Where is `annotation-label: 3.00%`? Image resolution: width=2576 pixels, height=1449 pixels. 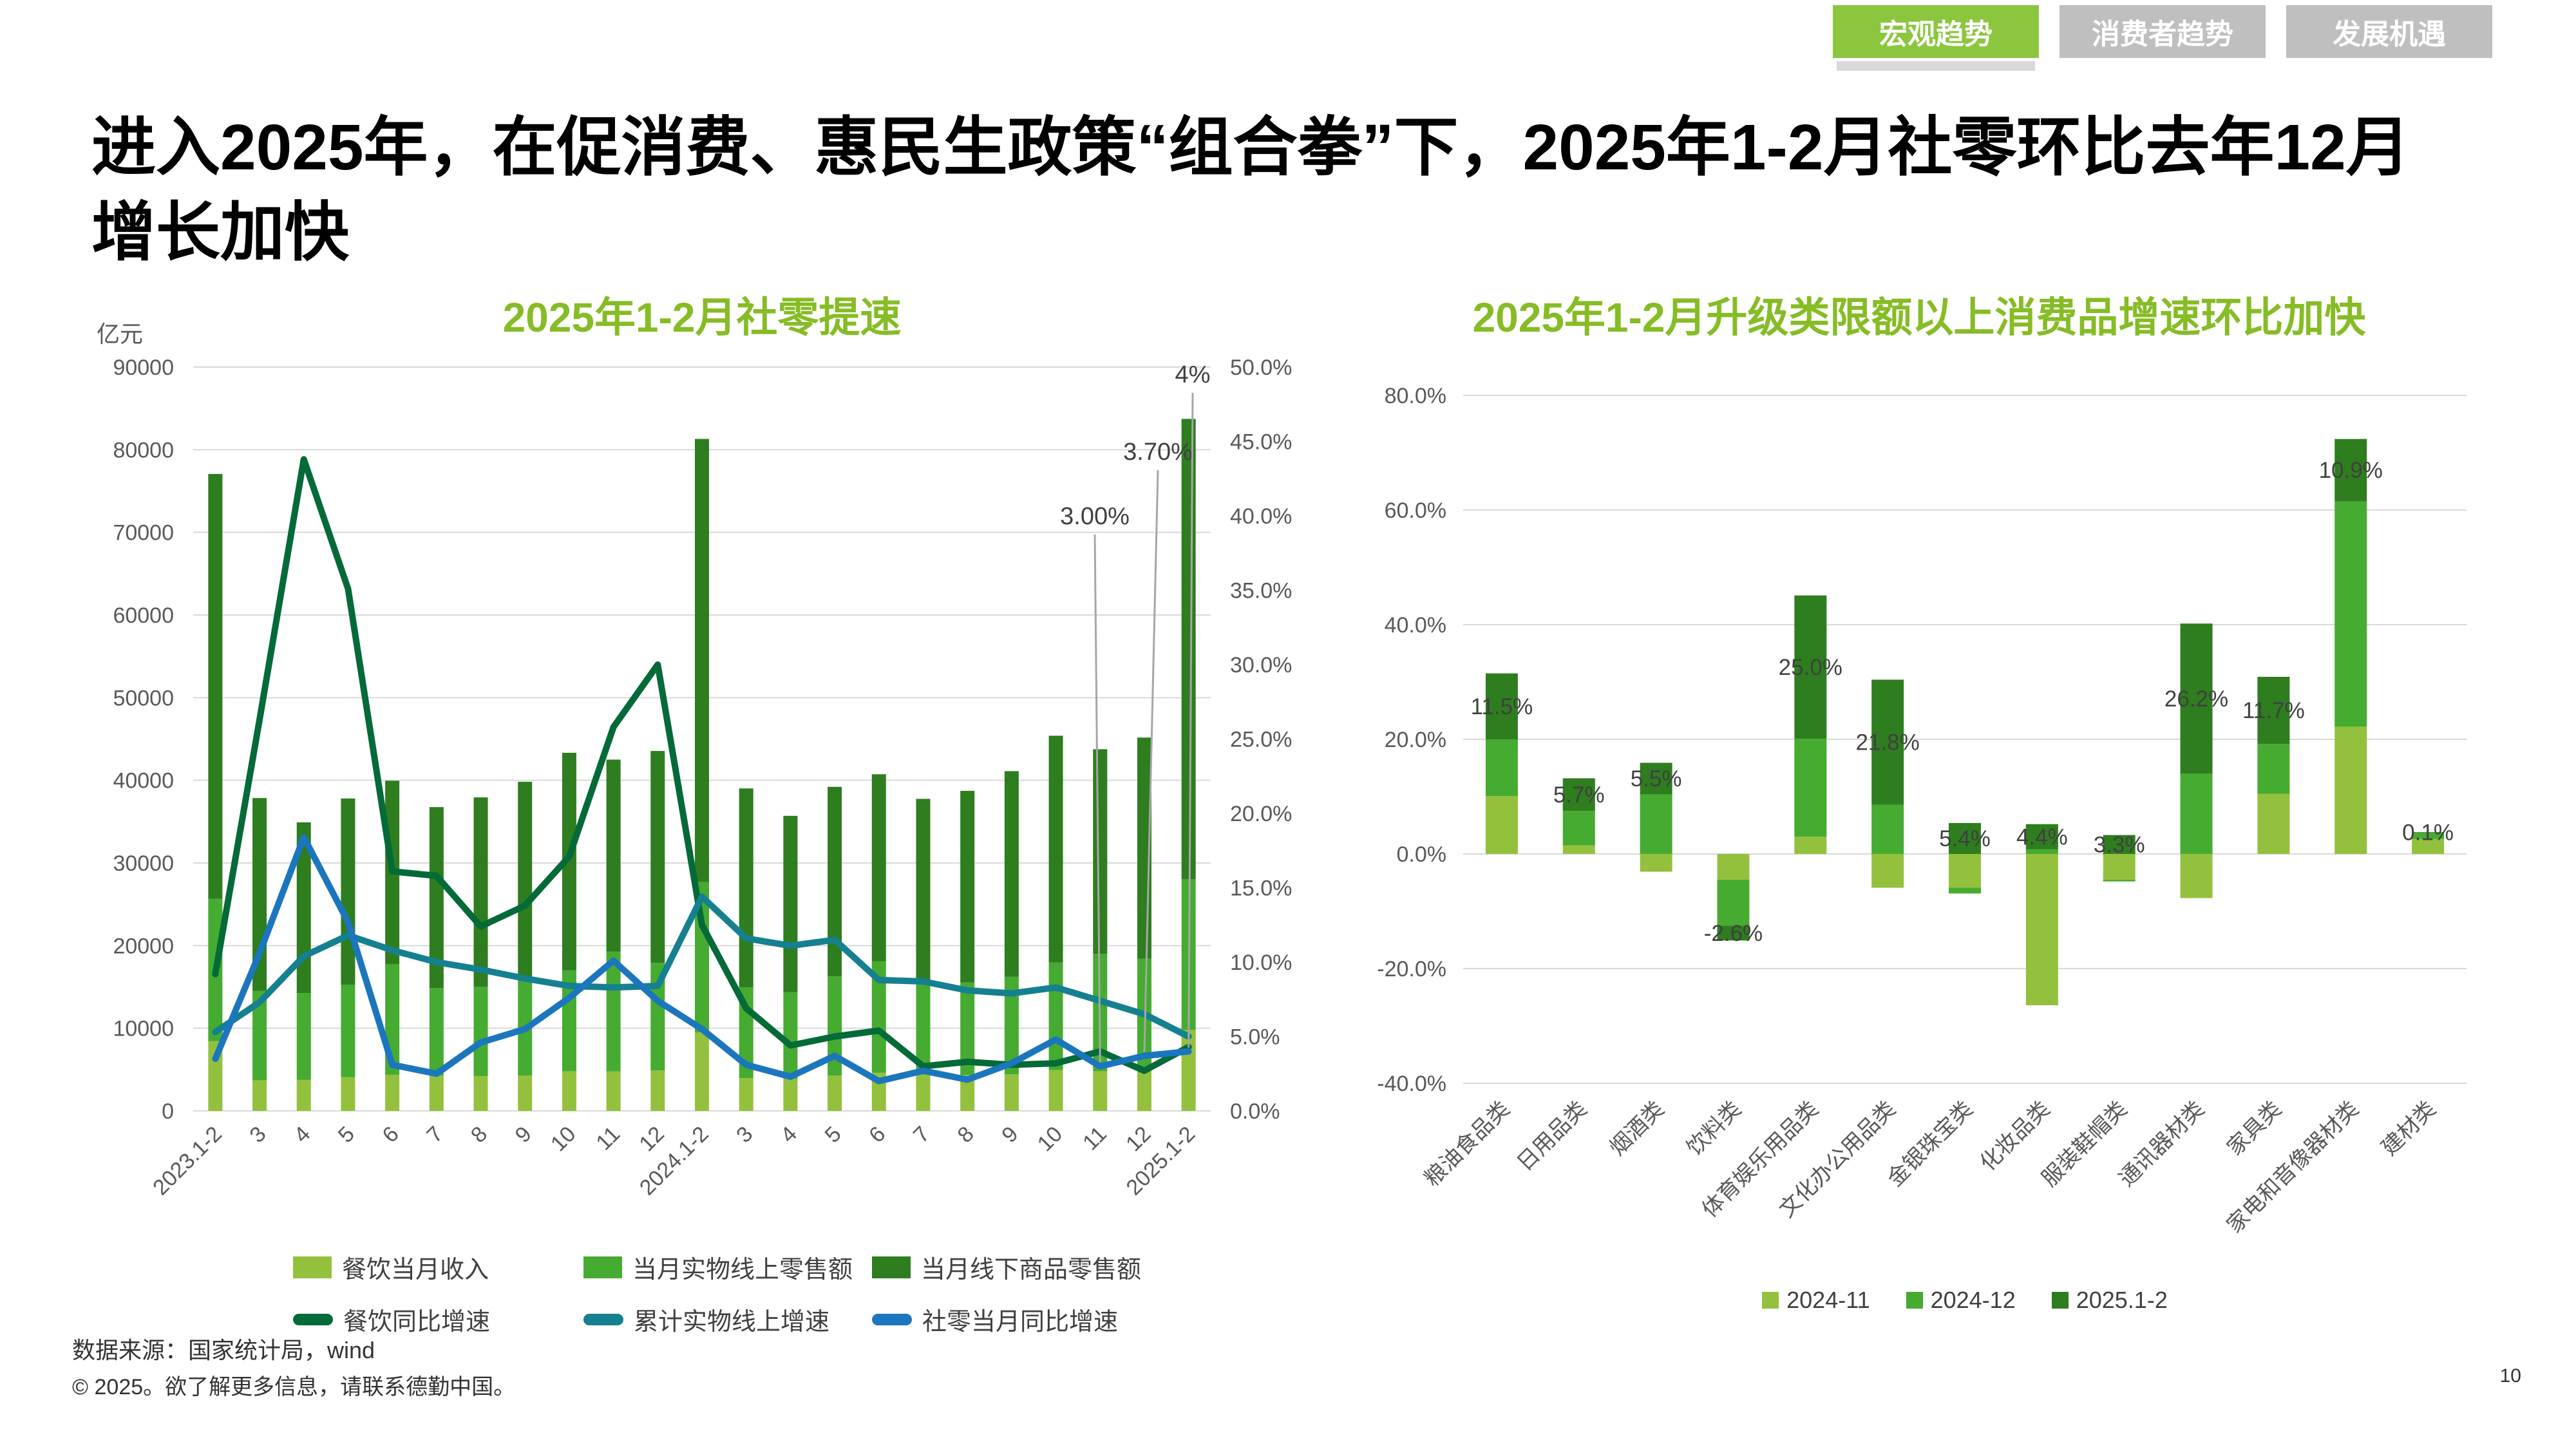
annotation-label: 3.00% is located at coordinates (1095, 516).